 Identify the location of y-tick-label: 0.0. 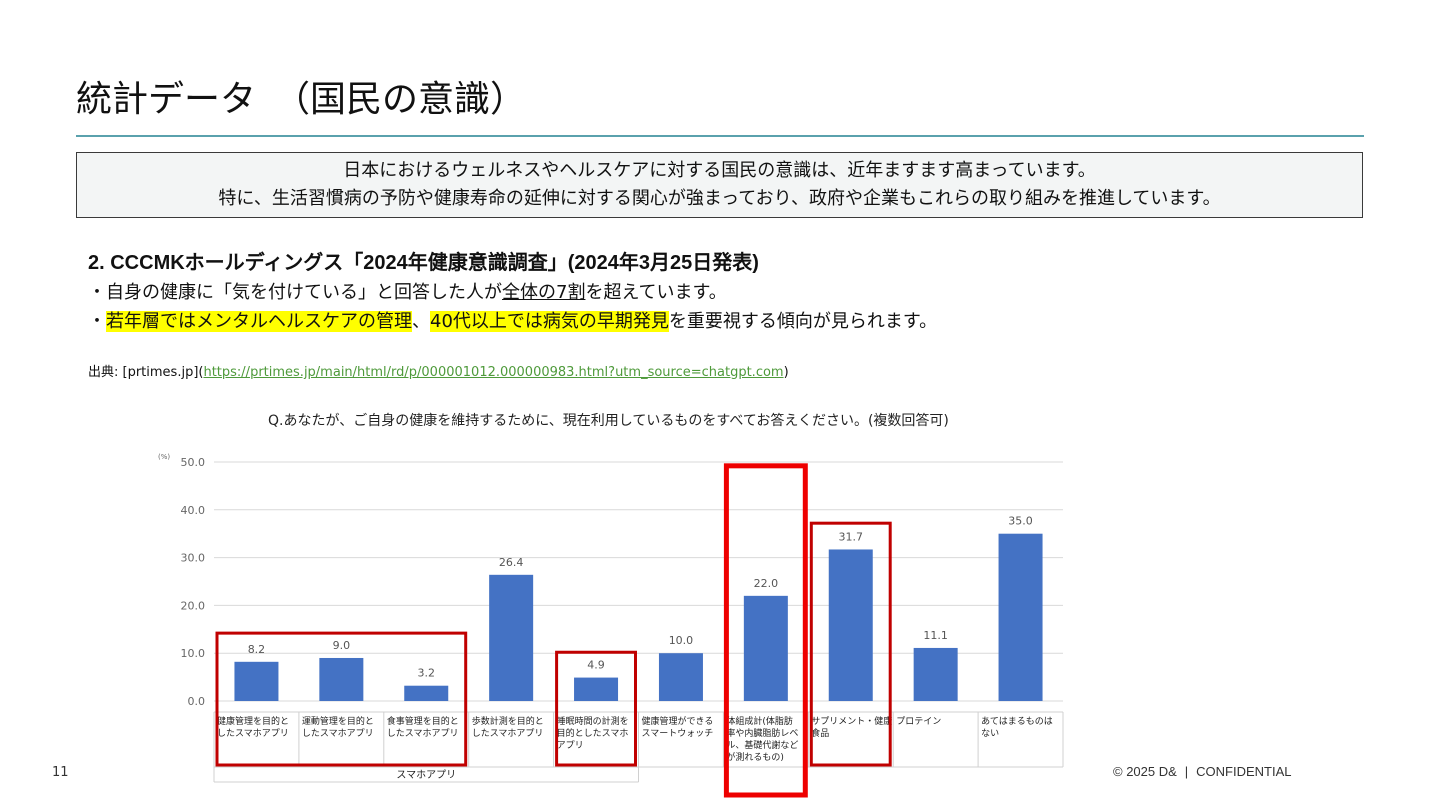
(197, 701).